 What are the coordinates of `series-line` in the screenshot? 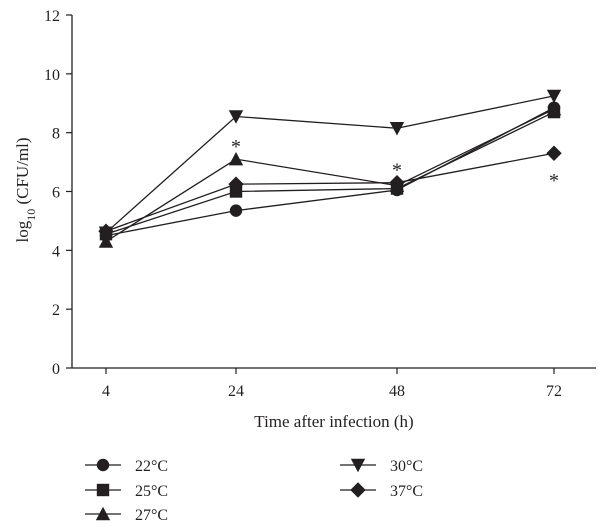 It's located at (330, 192).